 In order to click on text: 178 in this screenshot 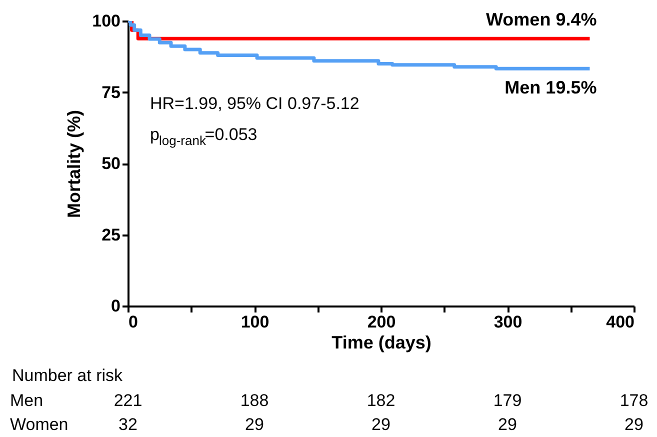, I will do `click(634, 400)`.